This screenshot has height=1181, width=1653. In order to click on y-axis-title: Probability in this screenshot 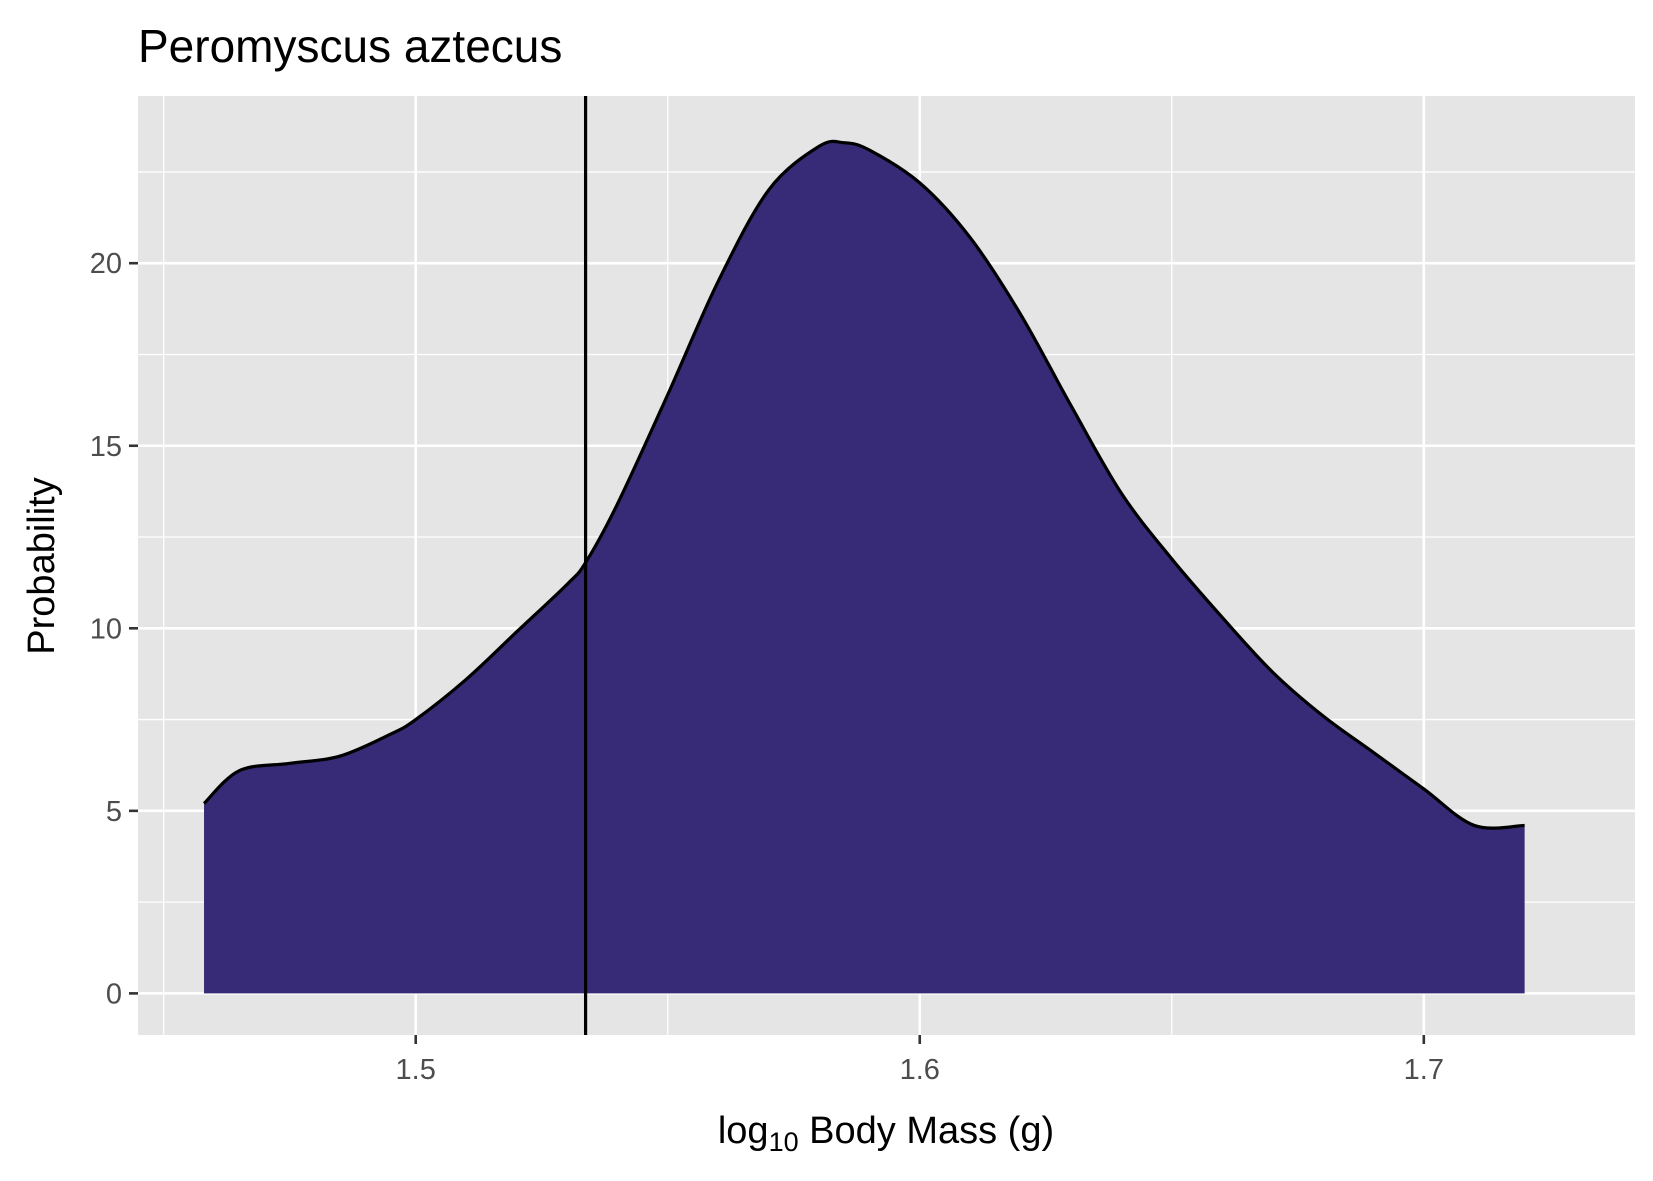, I will do `click(42, 565)`.